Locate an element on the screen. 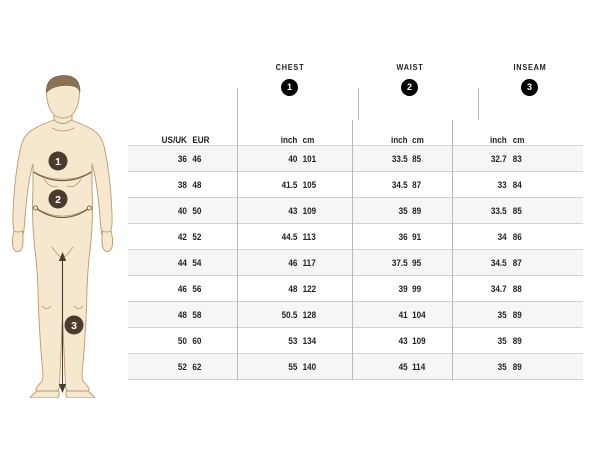  cell-chest-inch: 44.5 is located at coordinates (268, 236).